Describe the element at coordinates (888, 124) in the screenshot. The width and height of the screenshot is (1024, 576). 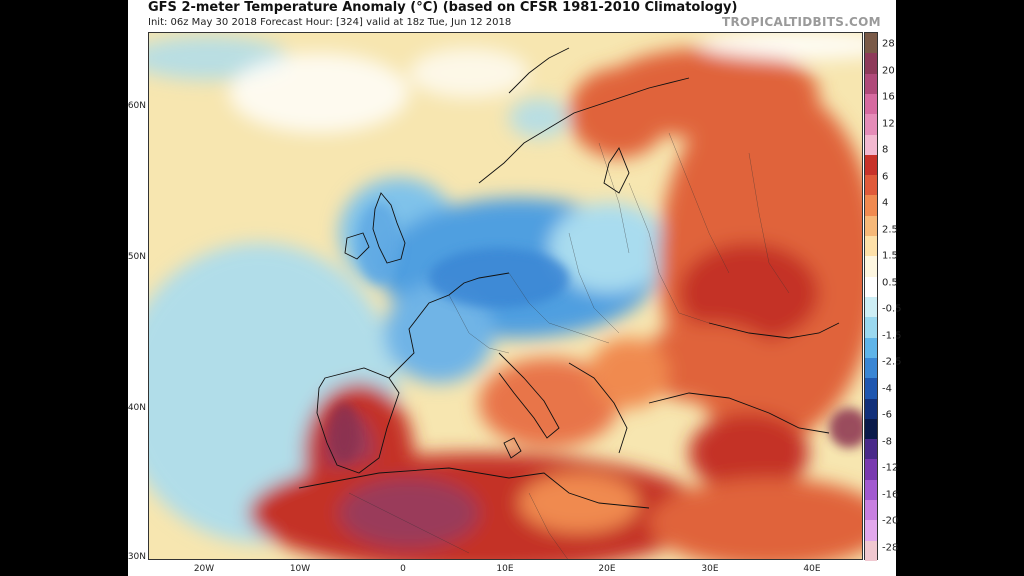
I see `colorbar-tick-label: 12` at that location.